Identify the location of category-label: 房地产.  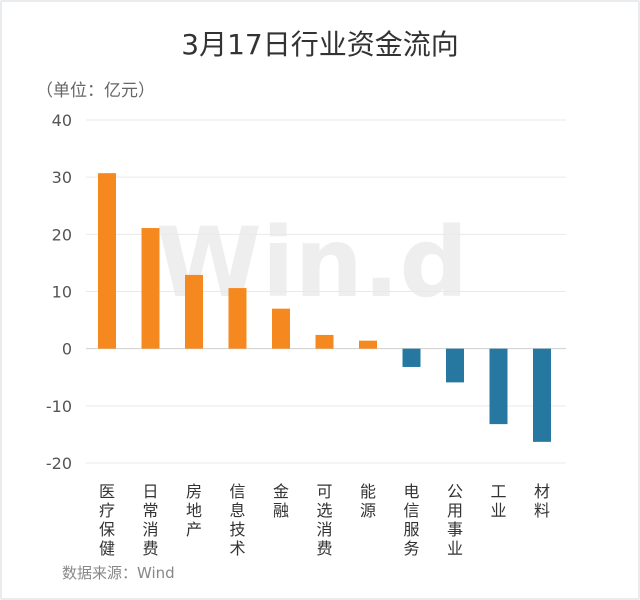
(194, 510).